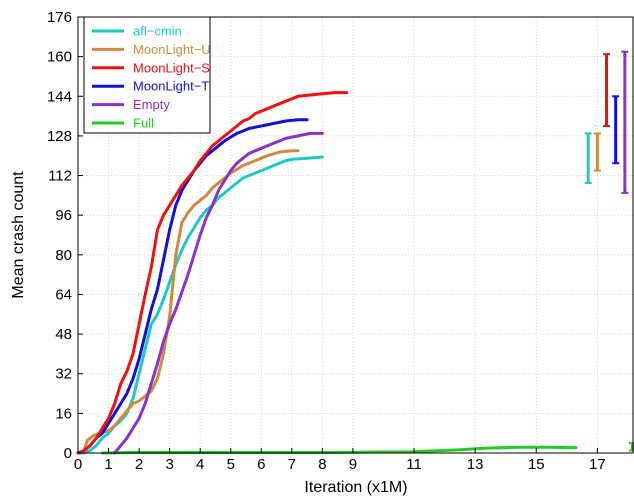 The image size is (634, 498). What do you see at coordinates (231, 464) in the screenshot?
I see `x-tick-label: 5` at bounding box center [231, 464].